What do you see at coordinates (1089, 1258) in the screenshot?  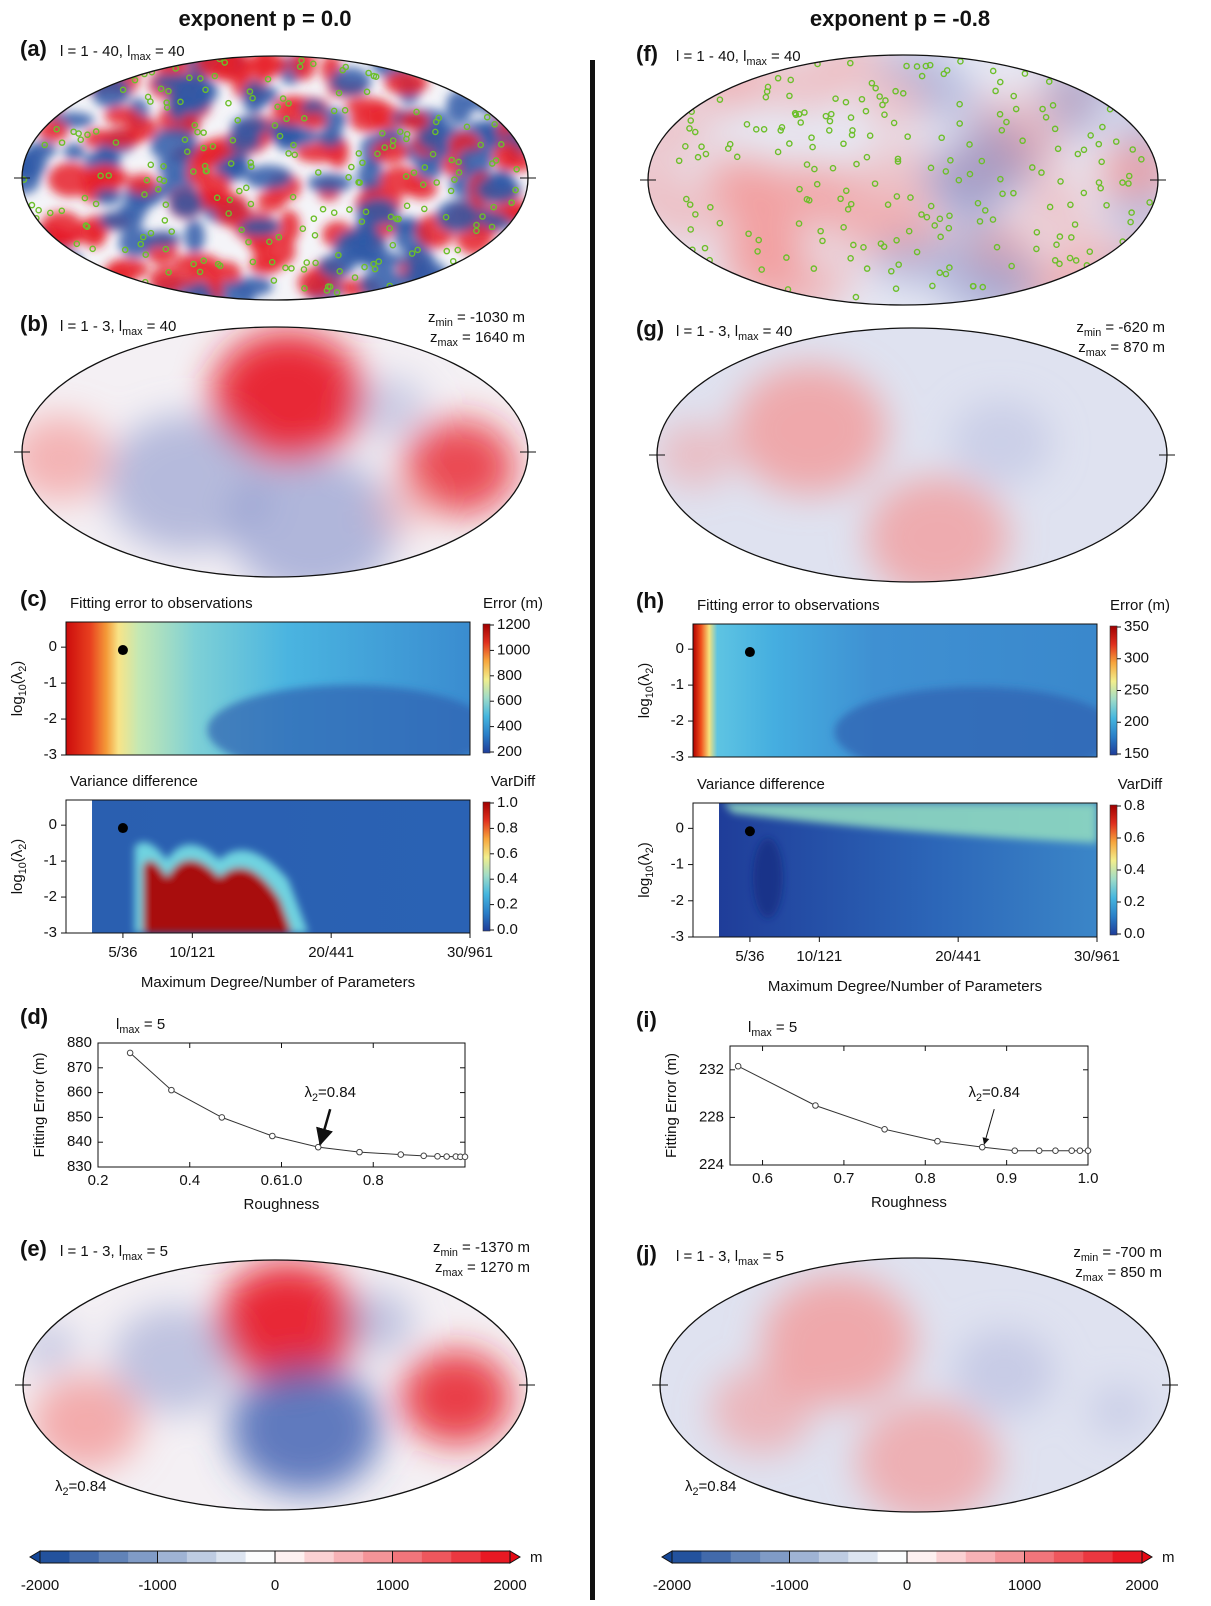 I see `map-zmin-part: min` at bounding box center [1089, 1258].